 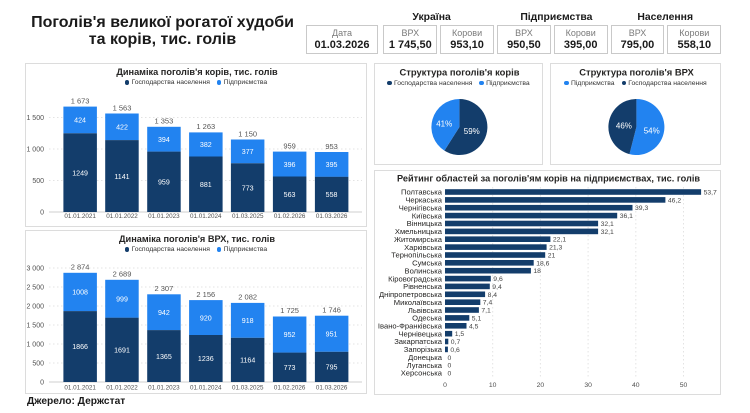 I want to click on svg-text: 0,7, so click(x=456, y=342).